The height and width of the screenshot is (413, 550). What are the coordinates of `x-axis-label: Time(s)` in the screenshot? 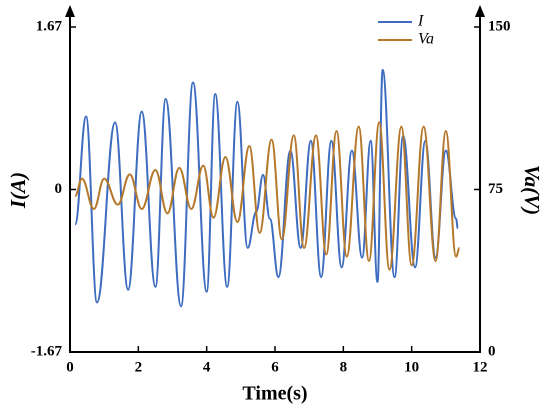 It's located at (274, 394).